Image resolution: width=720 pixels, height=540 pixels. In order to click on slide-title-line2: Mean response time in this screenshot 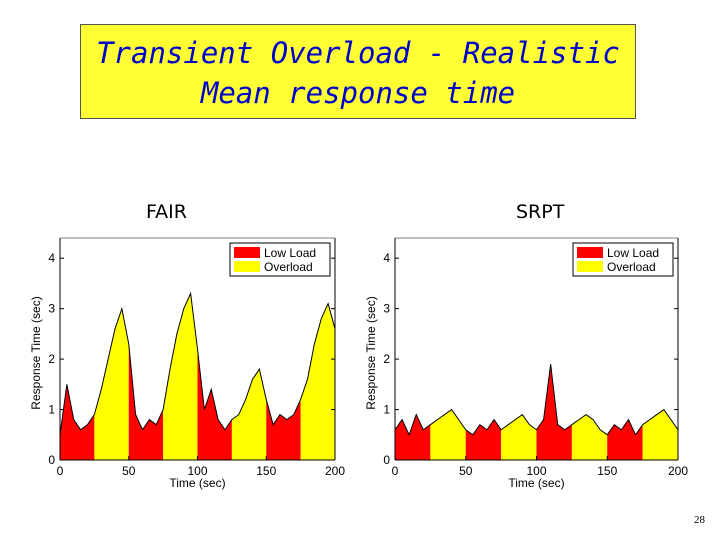, I will do `click(358, 93)`.